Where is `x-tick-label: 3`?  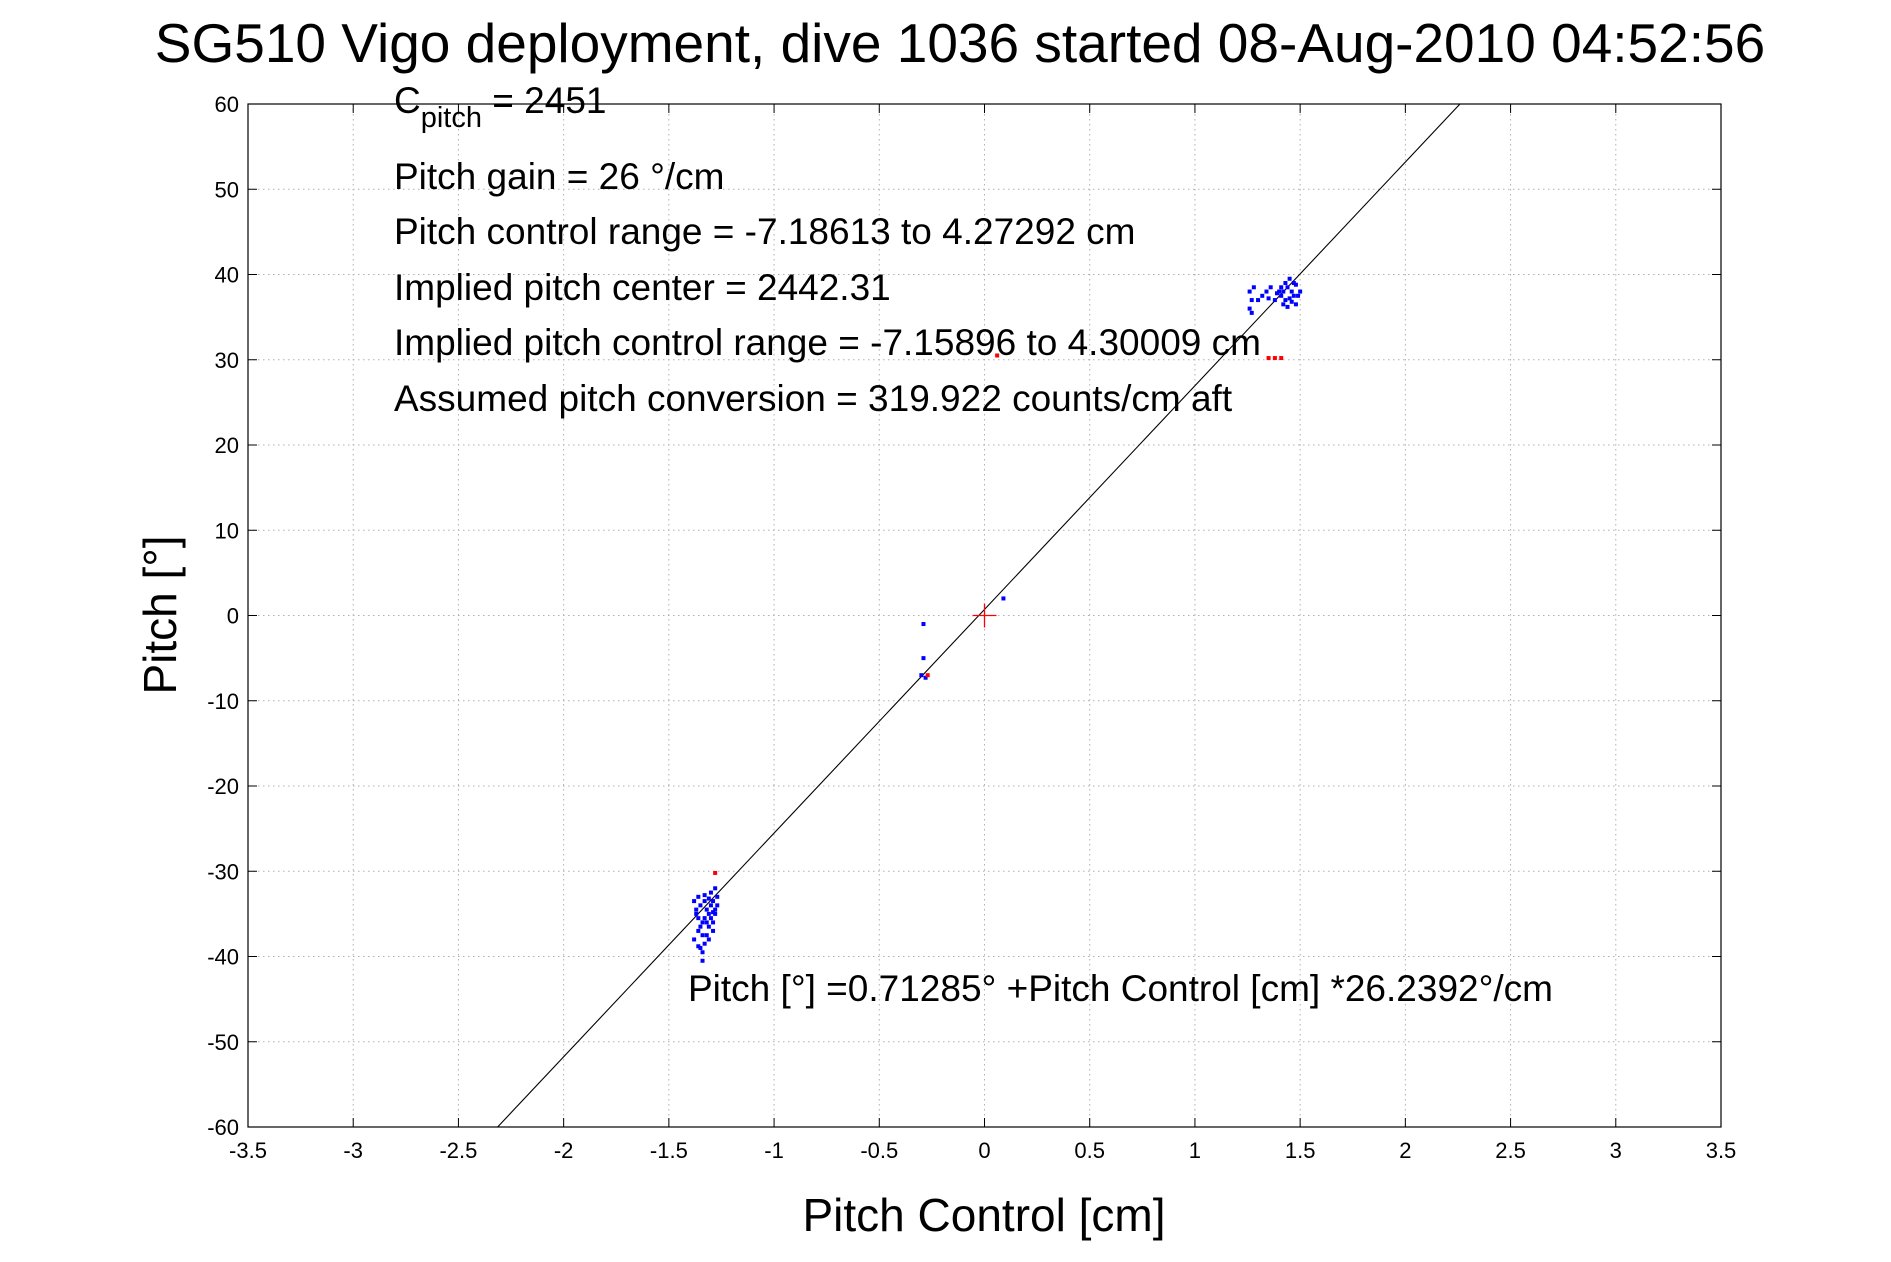
x-tick-label: 3 is located at coordinates (1616, 1150).